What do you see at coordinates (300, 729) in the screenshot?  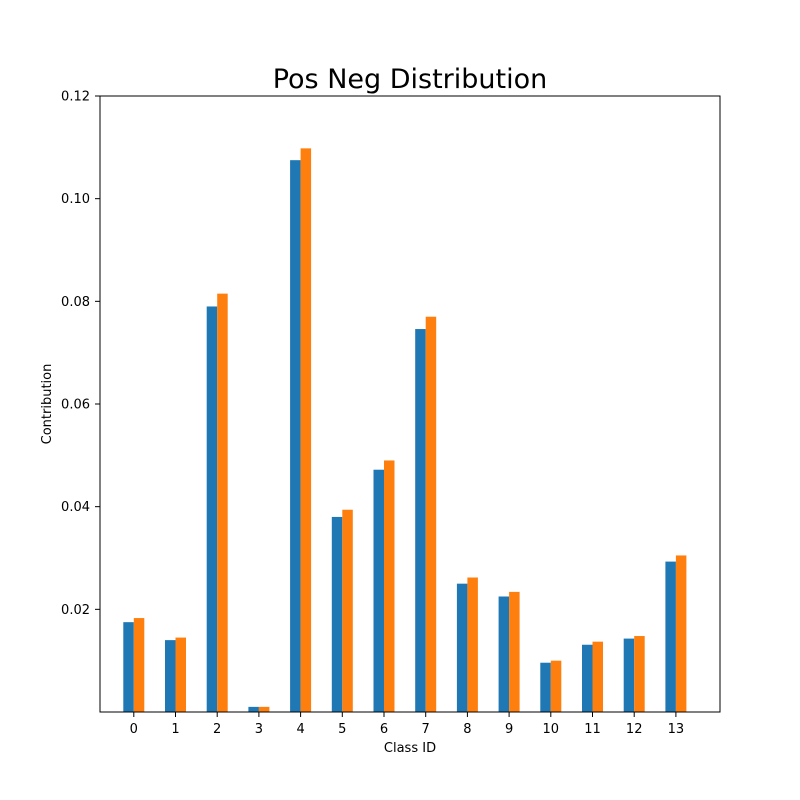 I see `x-tick-label: 4` at bounding box center [300, 729].